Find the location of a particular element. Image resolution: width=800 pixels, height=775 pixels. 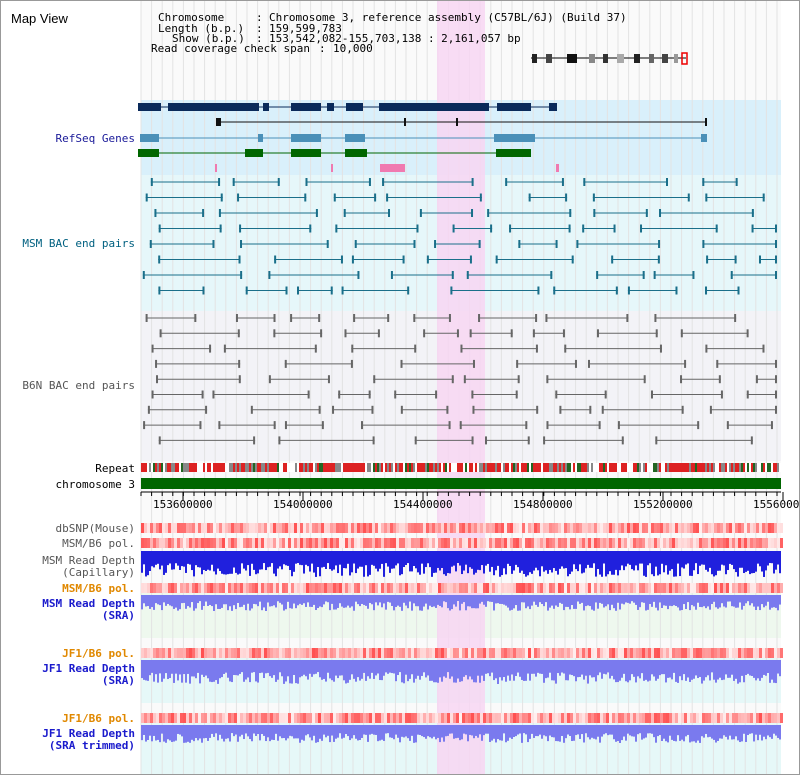

highlight-region is located at coordinates (461, 387).